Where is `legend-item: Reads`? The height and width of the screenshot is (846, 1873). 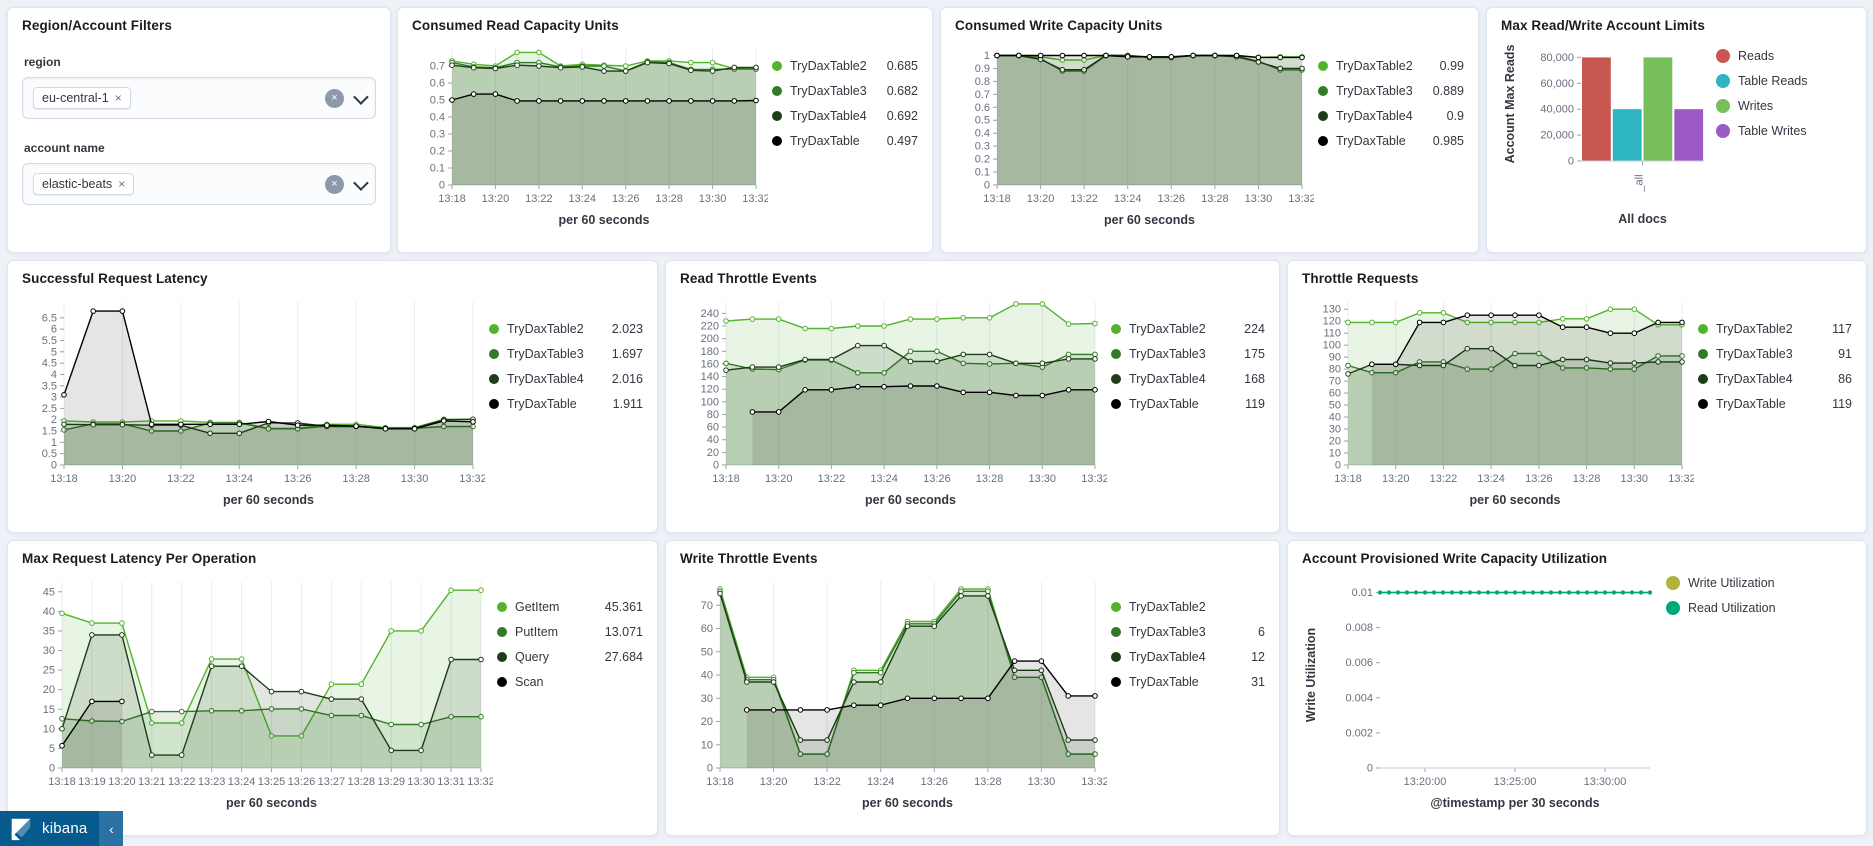
legend-item: Reads is located at coordinates (1784, 56).